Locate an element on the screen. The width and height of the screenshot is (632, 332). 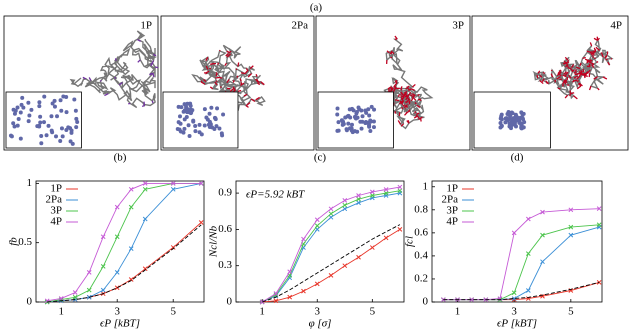
inset-frame is located at coordinates (200, 120).